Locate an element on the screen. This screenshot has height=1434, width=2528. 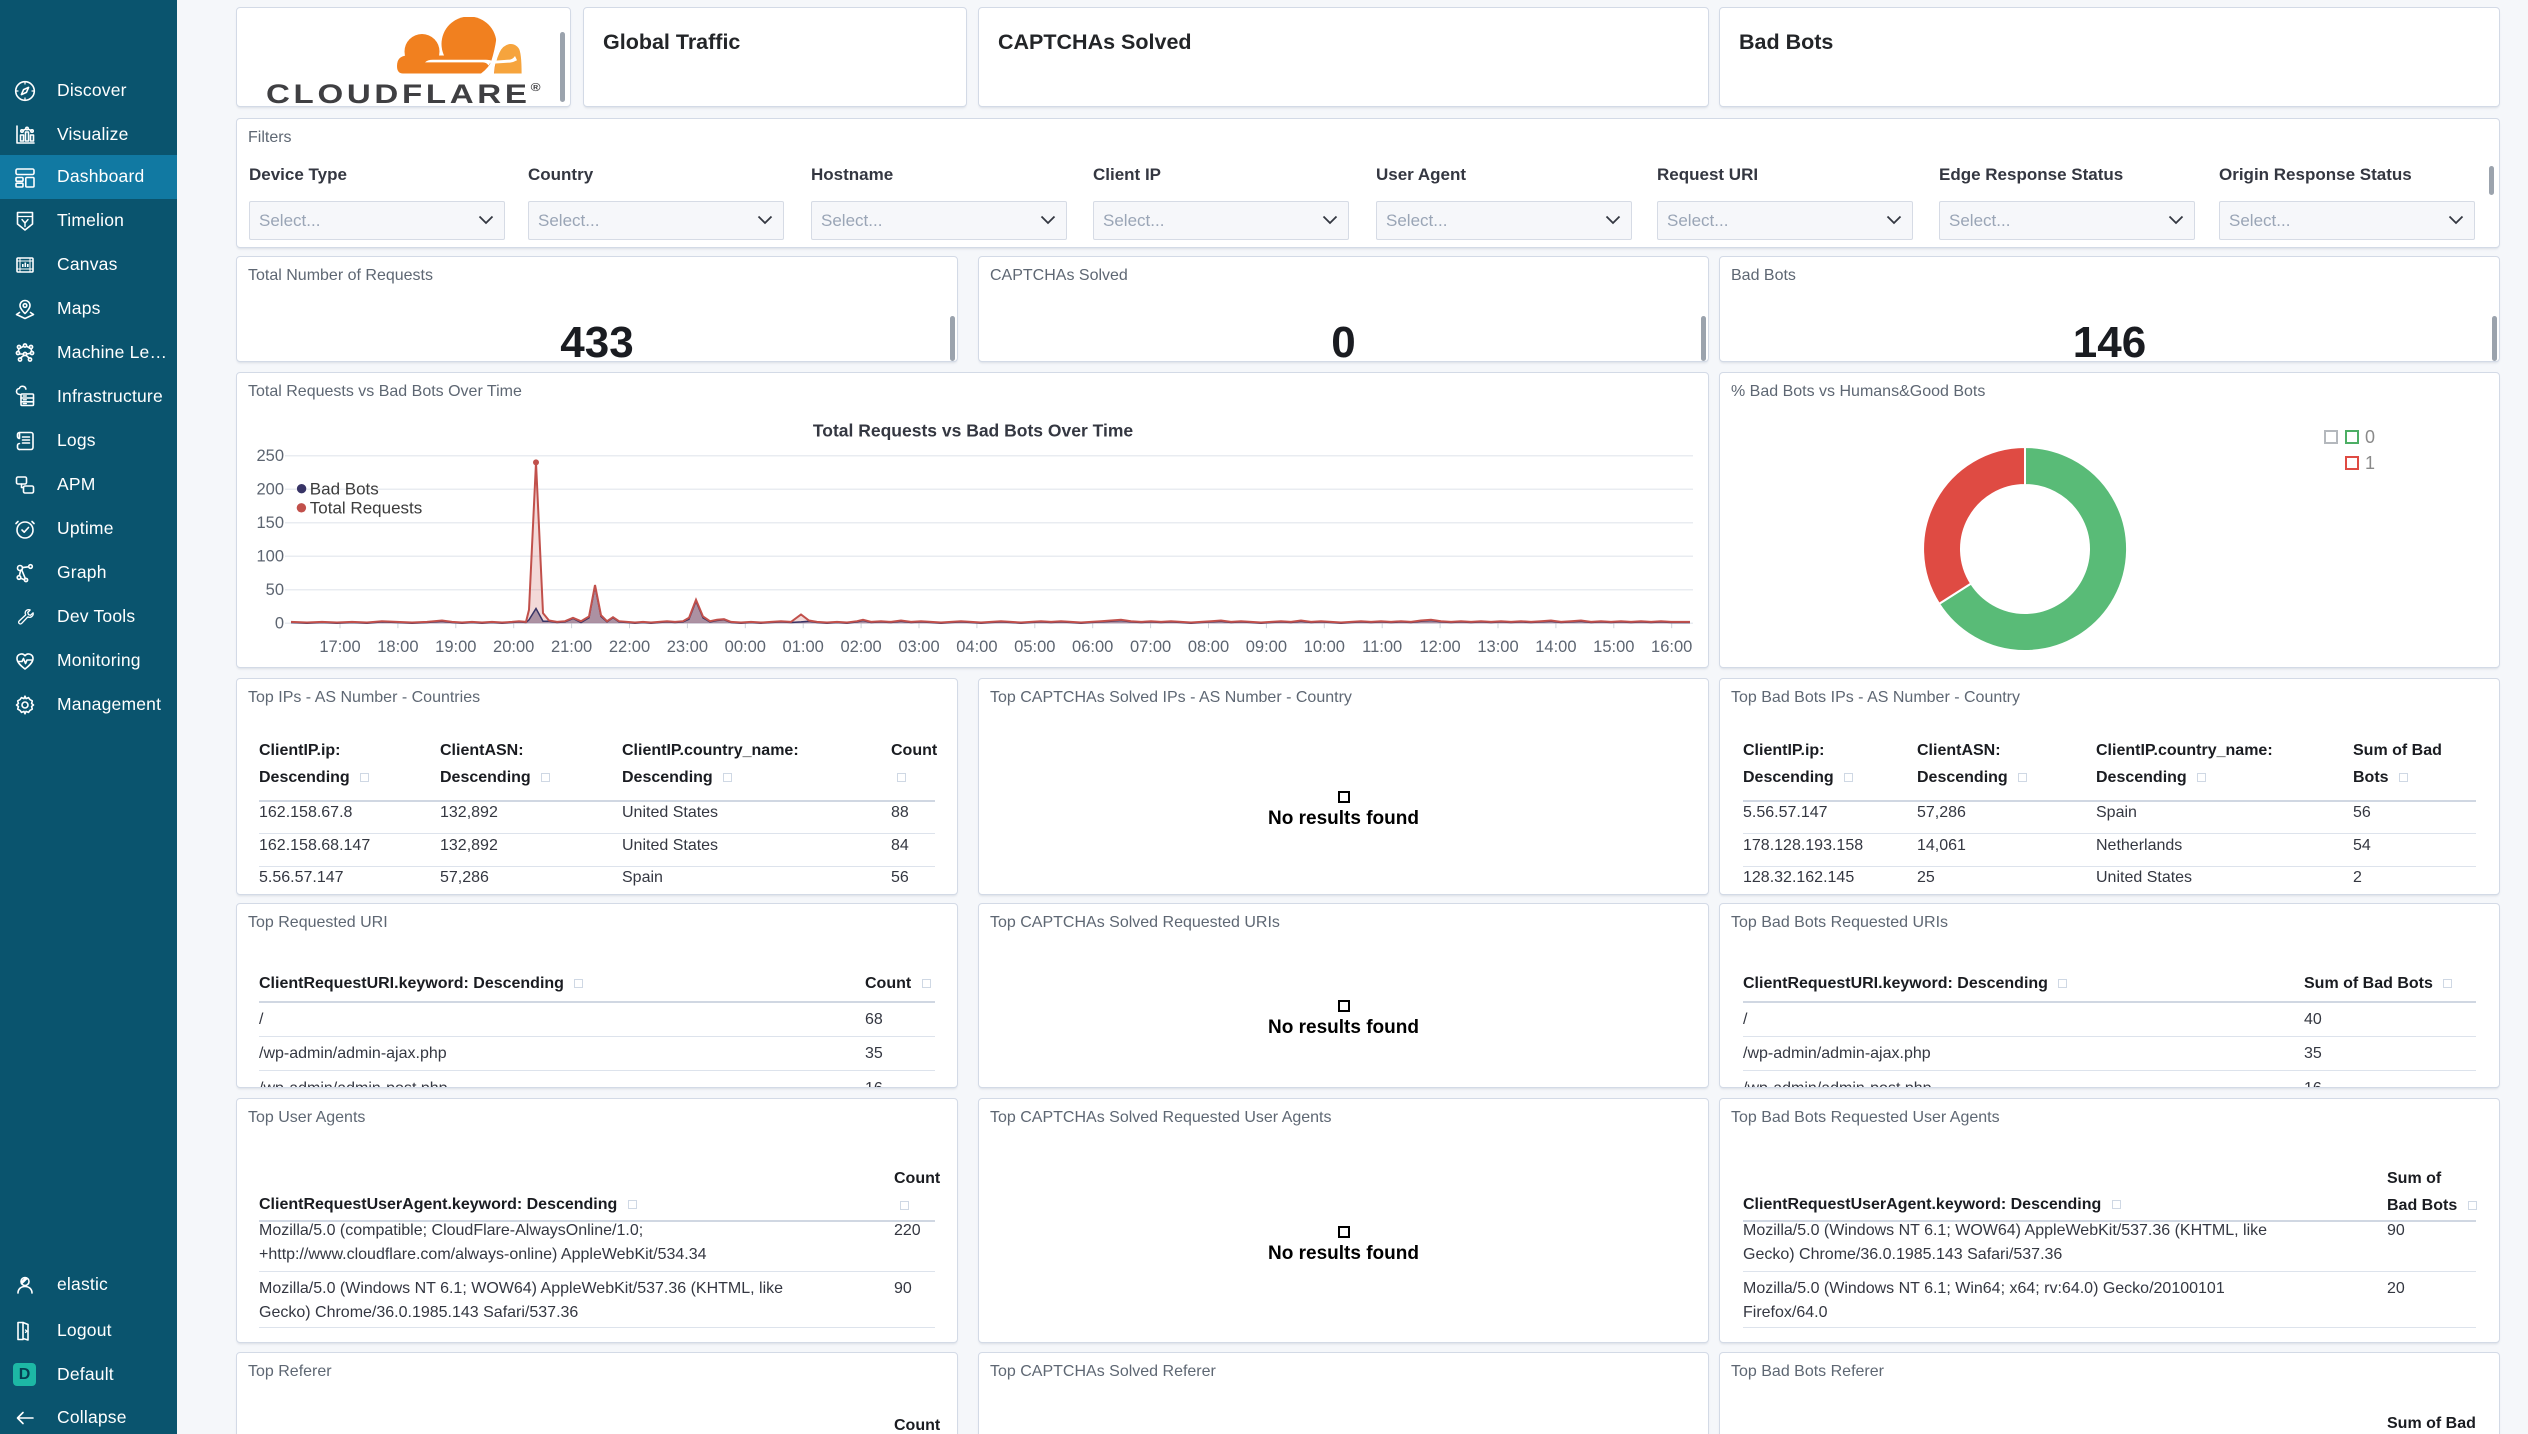
svg-text: 18:00 is located at coordinates (397, 647).